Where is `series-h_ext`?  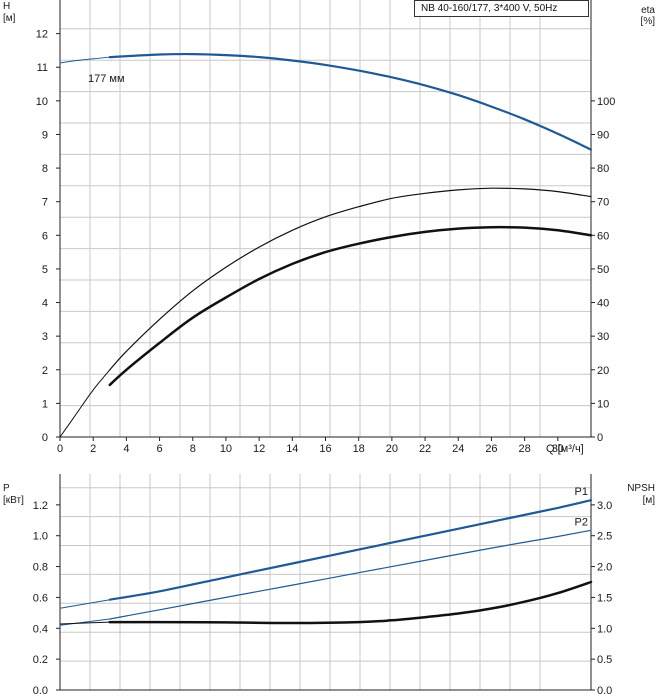 series-h_ext is located at coordinates (85, 60).